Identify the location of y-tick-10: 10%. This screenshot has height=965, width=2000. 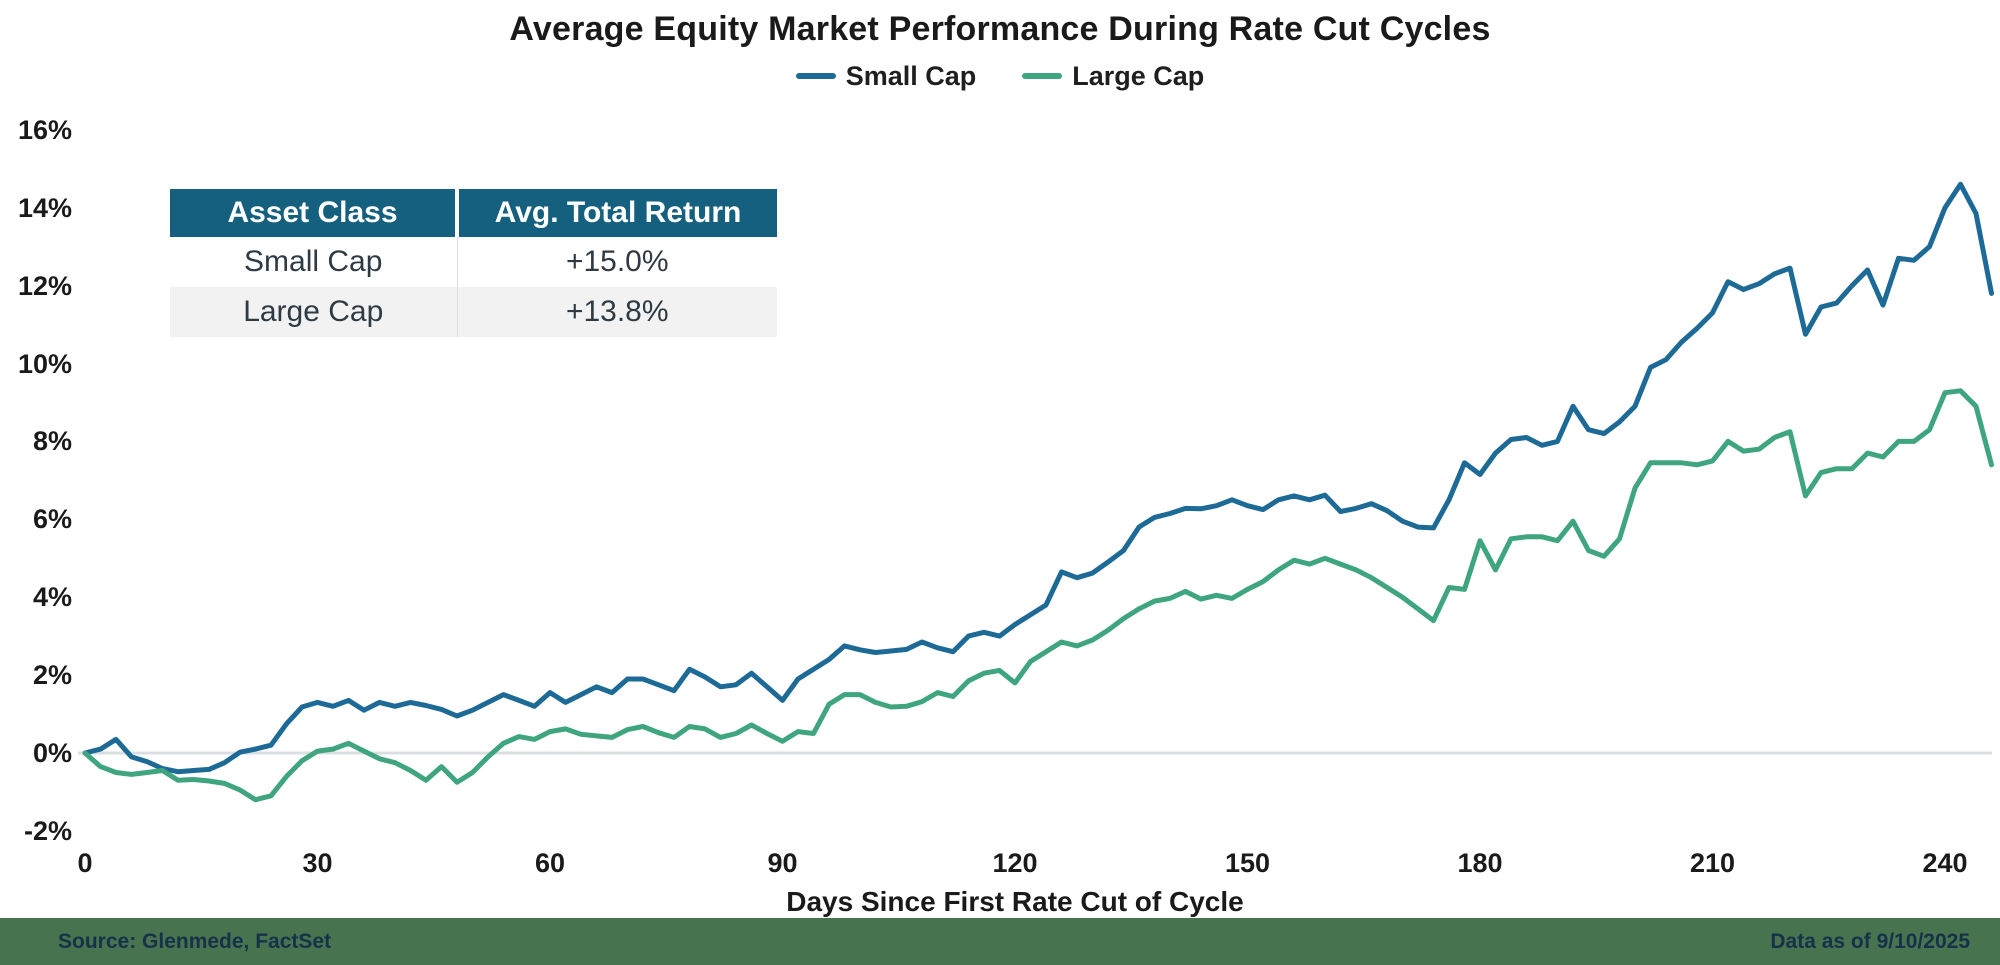
(44, 363).